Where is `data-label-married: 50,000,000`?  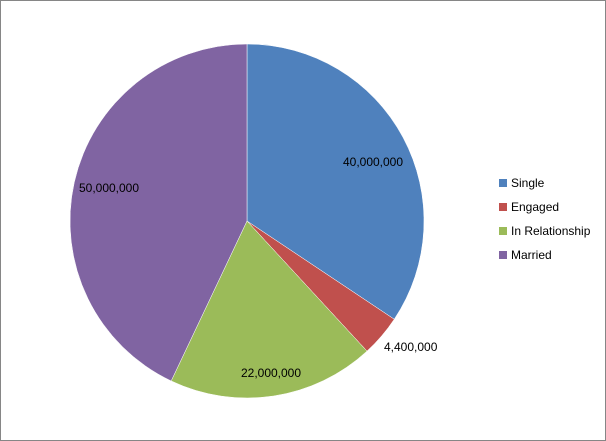
data-label-married: 50,000,000 is located at coordinates (109, 188).